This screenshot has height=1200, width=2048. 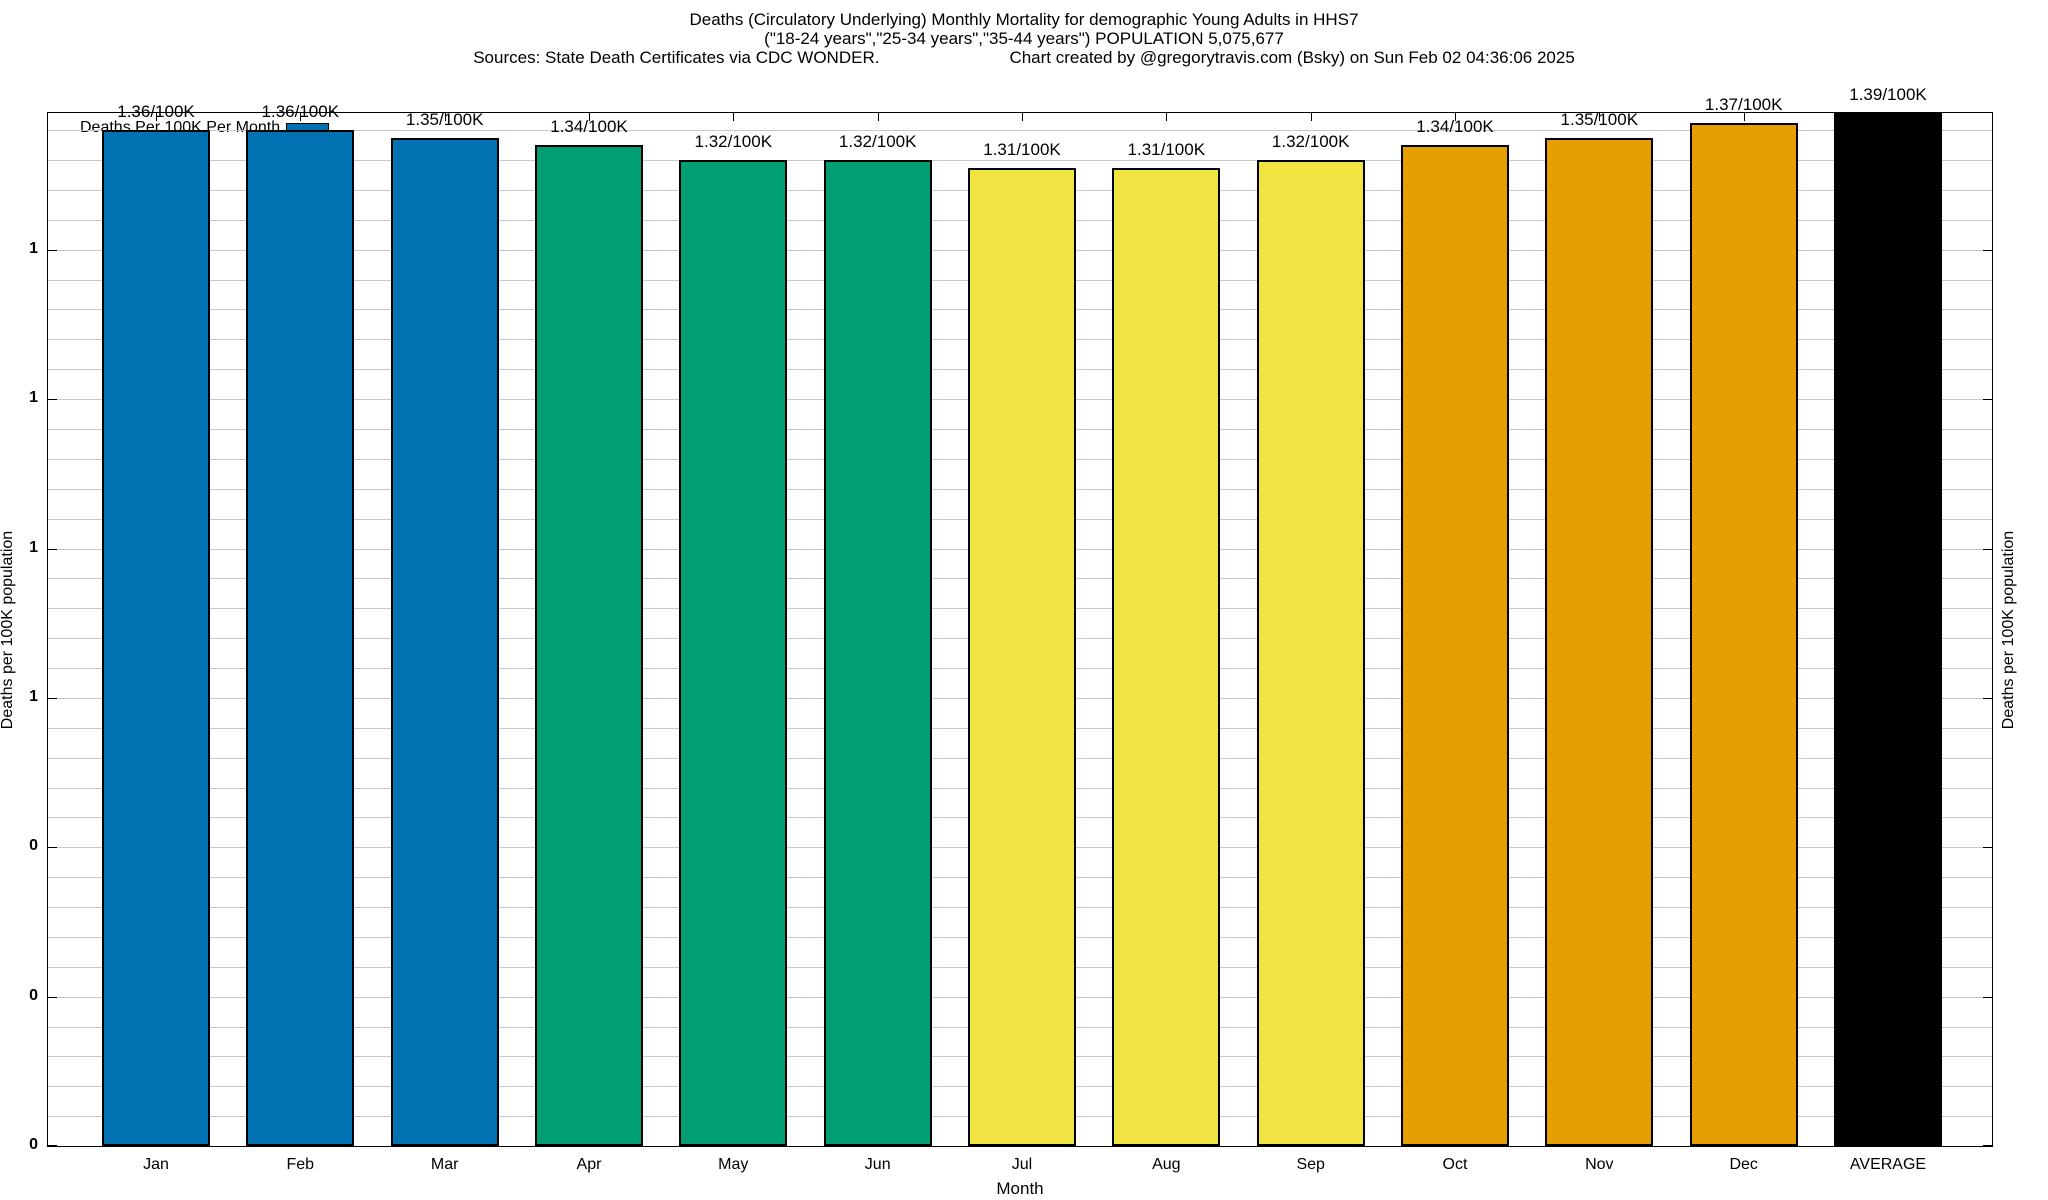 What do you see at coordinates (1743, 1164) in the screenshot?
I see `x-category-label-dec: Dec` at bounding box center [1743, 1164].